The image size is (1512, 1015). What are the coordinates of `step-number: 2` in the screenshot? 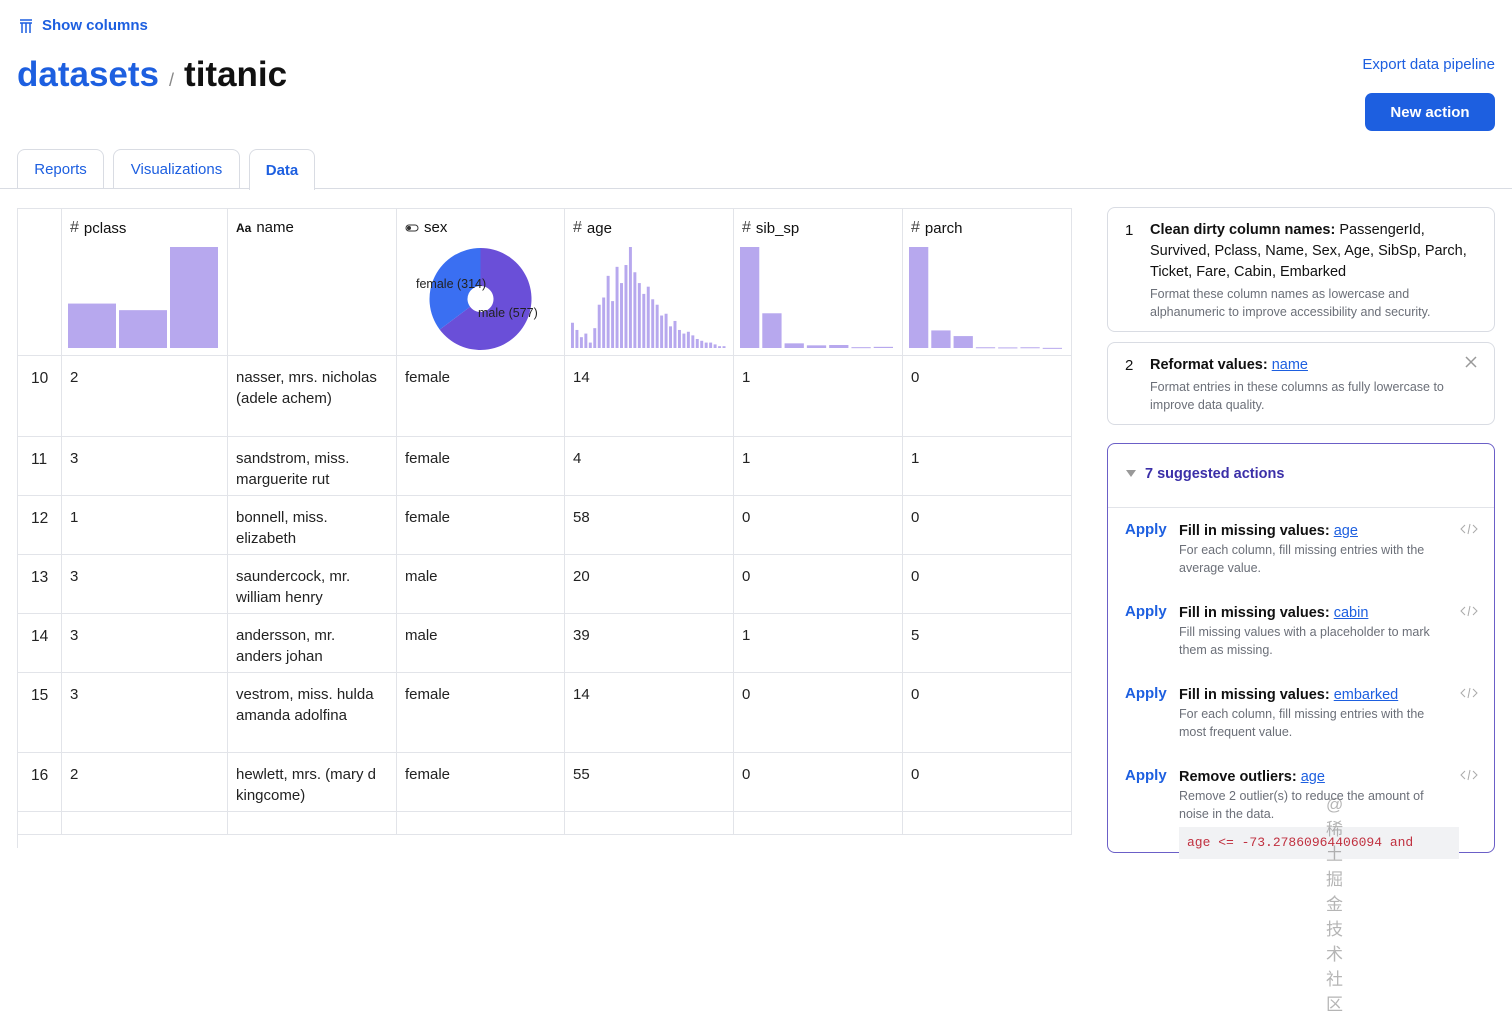 It's located at (1129, 365).